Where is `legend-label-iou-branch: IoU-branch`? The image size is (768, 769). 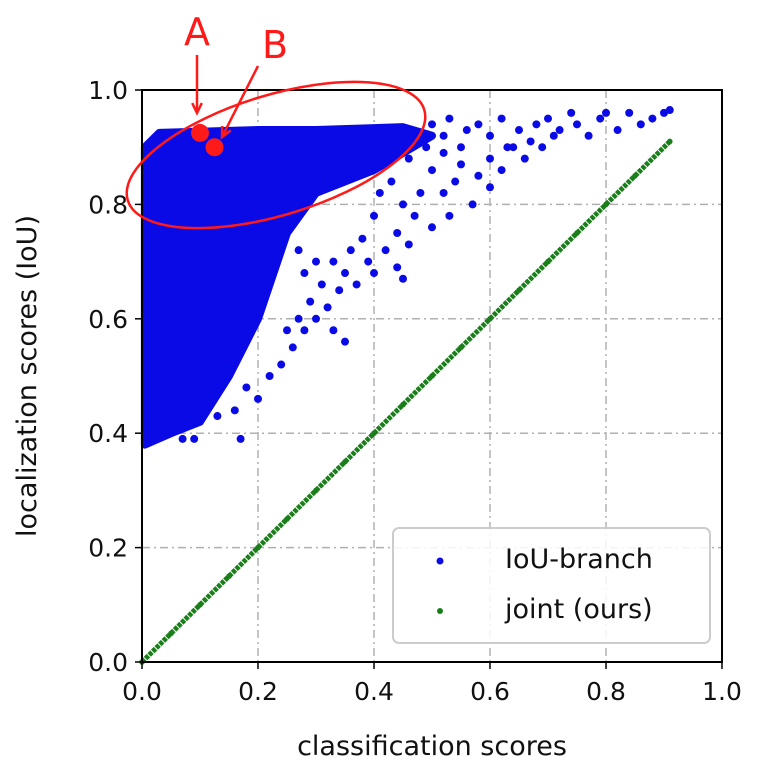
legend-label-iou-branch: IoU-branch is located at coordinates (579, 559).